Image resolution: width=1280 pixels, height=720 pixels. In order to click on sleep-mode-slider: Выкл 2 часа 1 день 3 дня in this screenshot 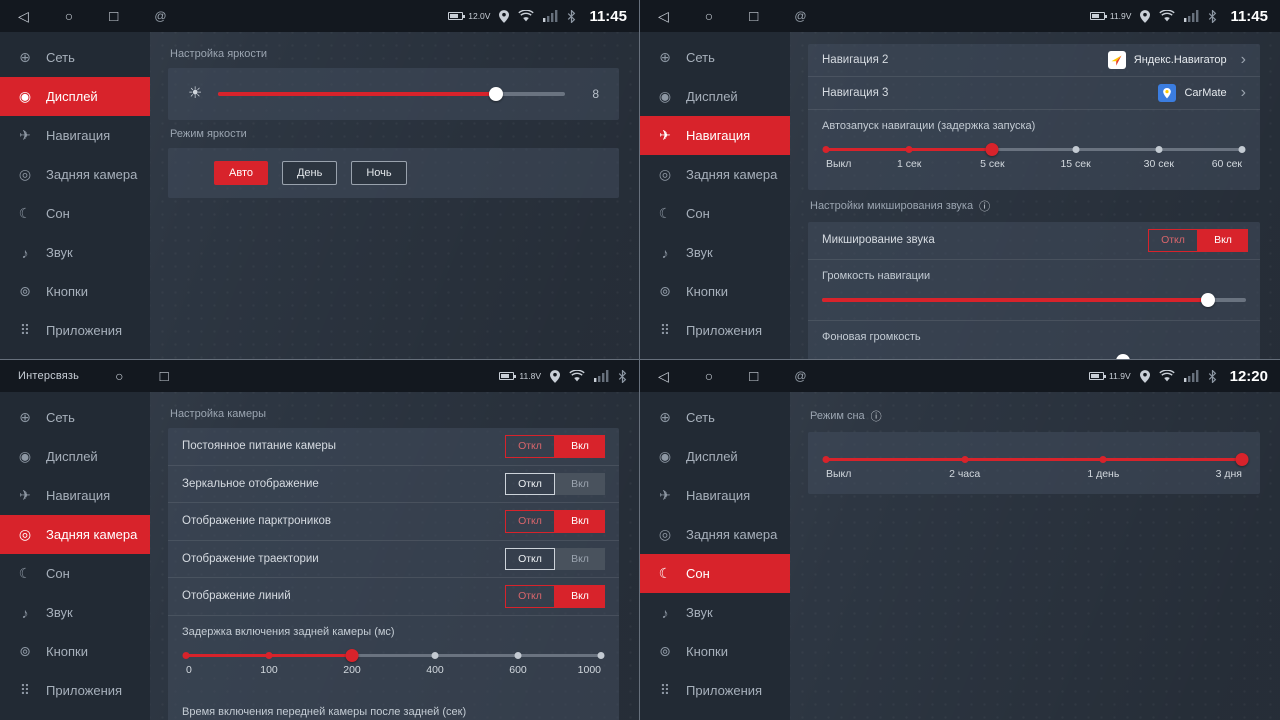, I will do `click(1035, 470)`.